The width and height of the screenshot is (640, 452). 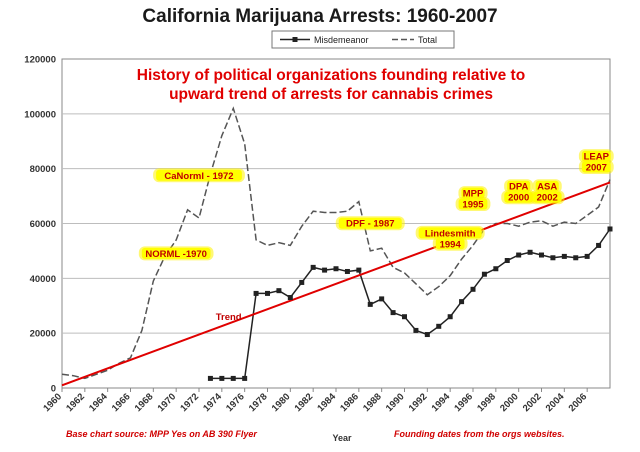 I want to click on x-tick-label: 2000, so click(x=509, y=402).